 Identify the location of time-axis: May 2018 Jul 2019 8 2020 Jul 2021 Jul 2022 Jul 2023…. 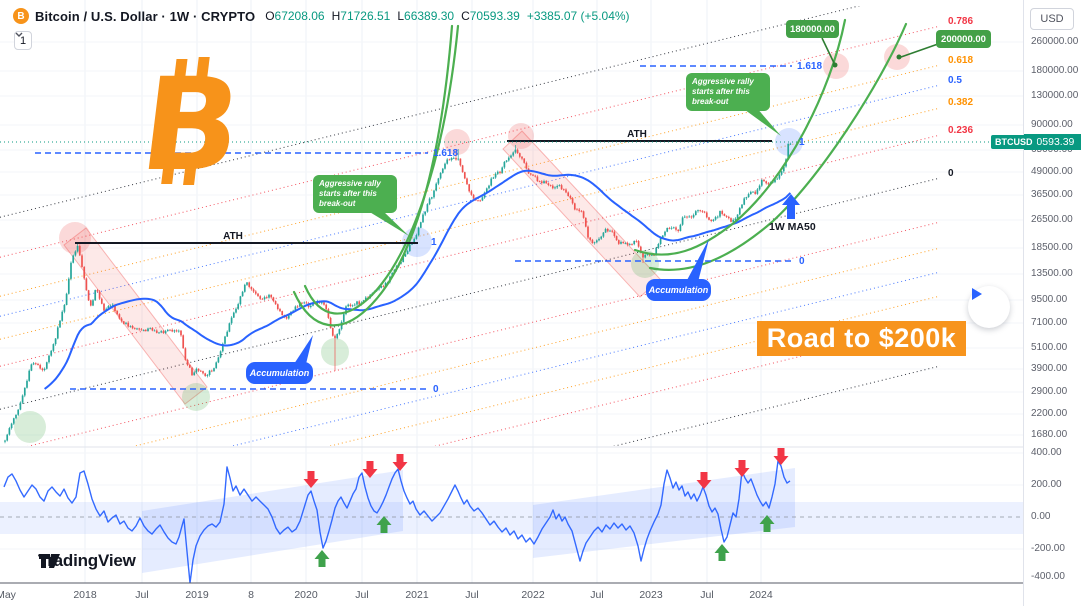
(540, 595).